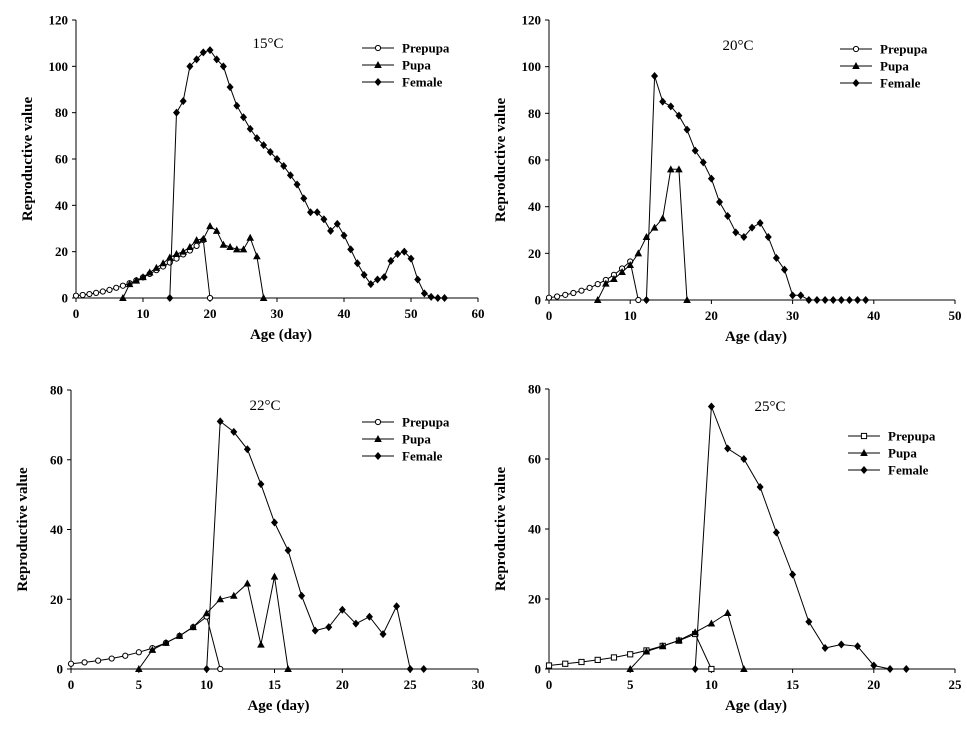  What do you see at coordinates (59, 66) in the screenshot?
I see `y-tick-label: 100` at bounding box center [59, 66].